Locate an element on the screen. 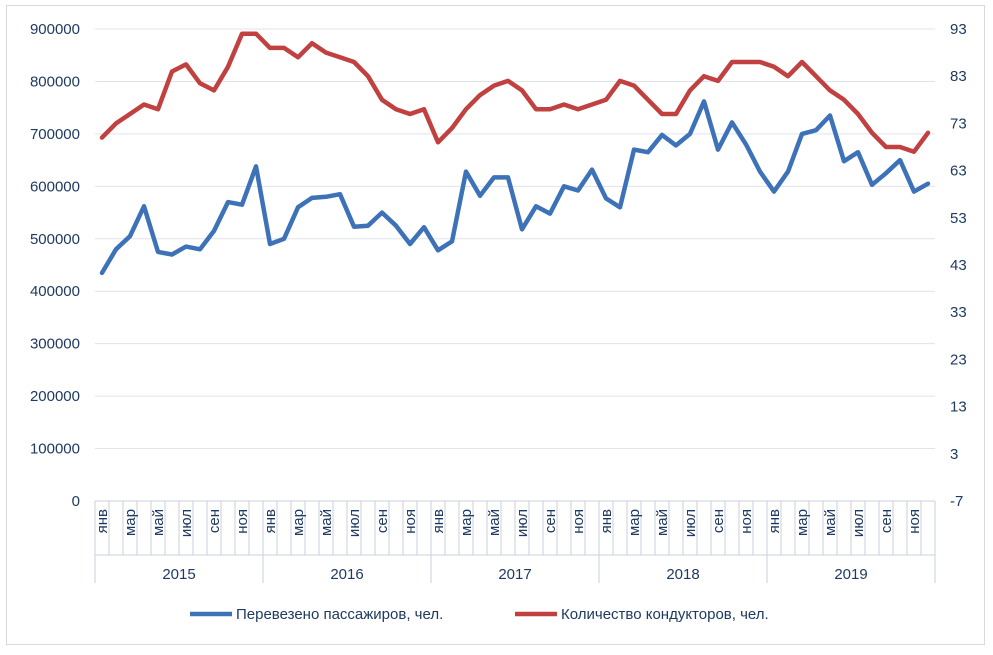  left-axis-tick: 600000 is located at coordinates (55, 186).